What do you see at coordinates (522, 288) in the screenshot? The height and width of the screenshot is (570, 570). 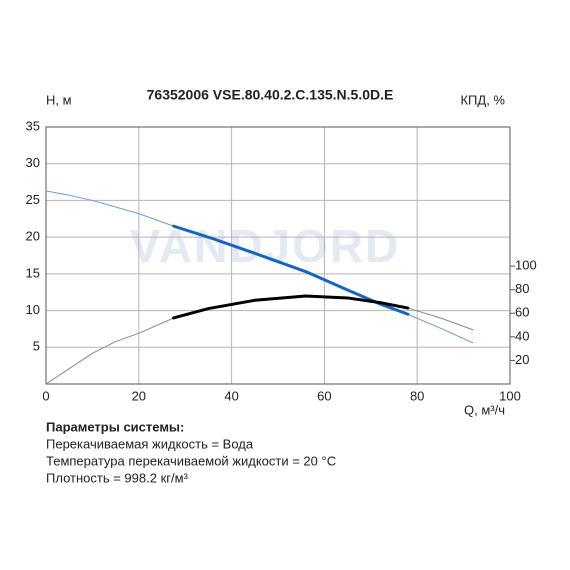 I see `y2-tick-label: 80` at bounding box center [522, 288].